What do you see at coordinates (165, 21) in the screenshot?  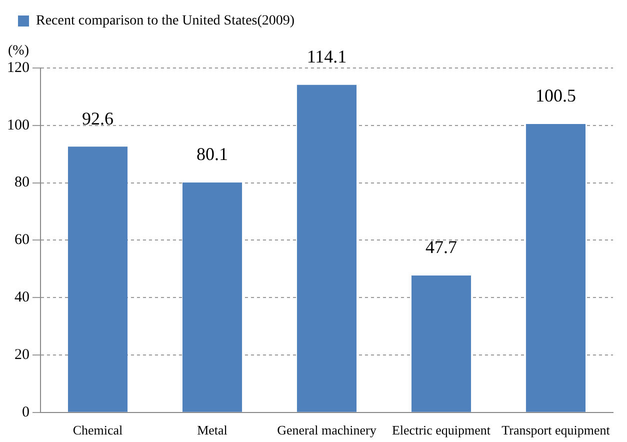 I see `legend-label: Recent comparison to the United States(2009)` at bounding box center [165, 21].